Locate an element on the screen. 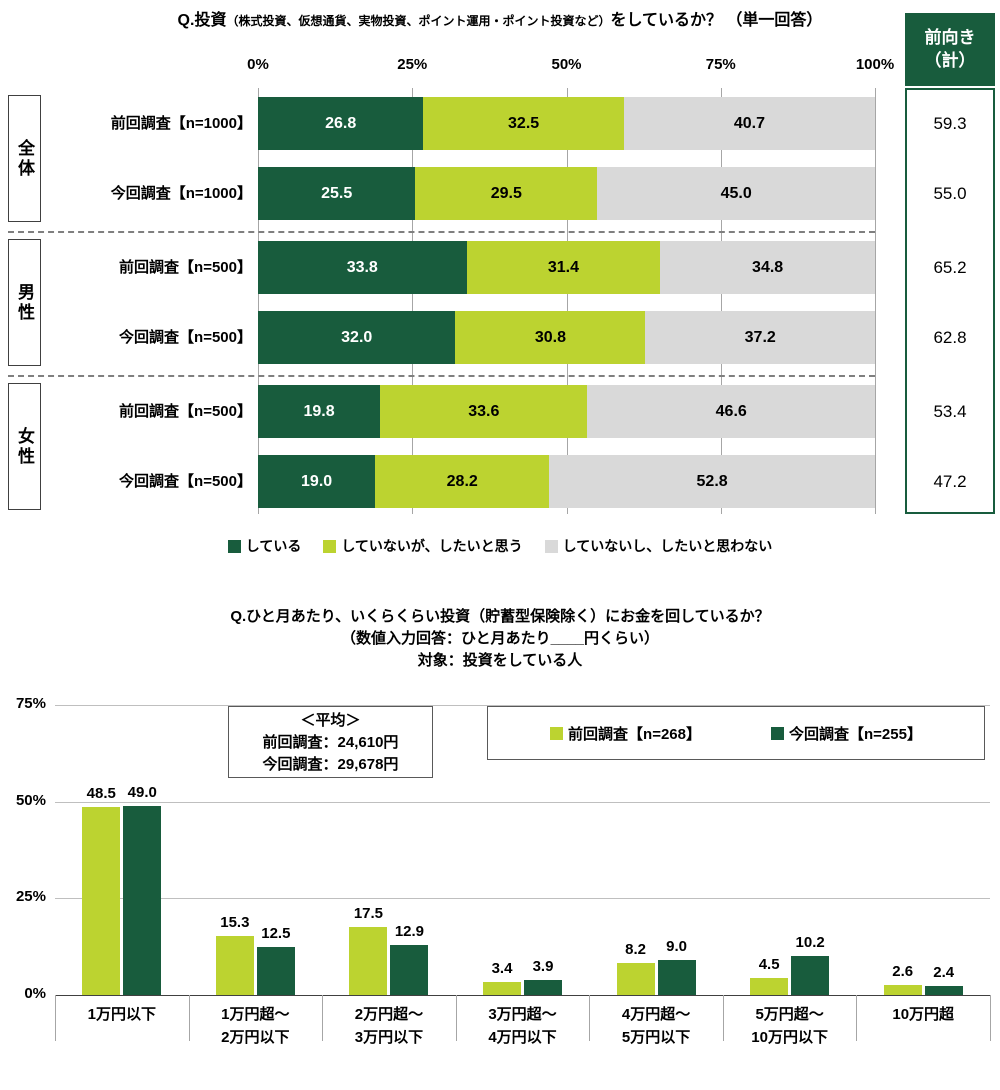  chart2-title-line2: （数値入力回答：ひと月あたり____円くらい） is located at coordinates (500, 638).